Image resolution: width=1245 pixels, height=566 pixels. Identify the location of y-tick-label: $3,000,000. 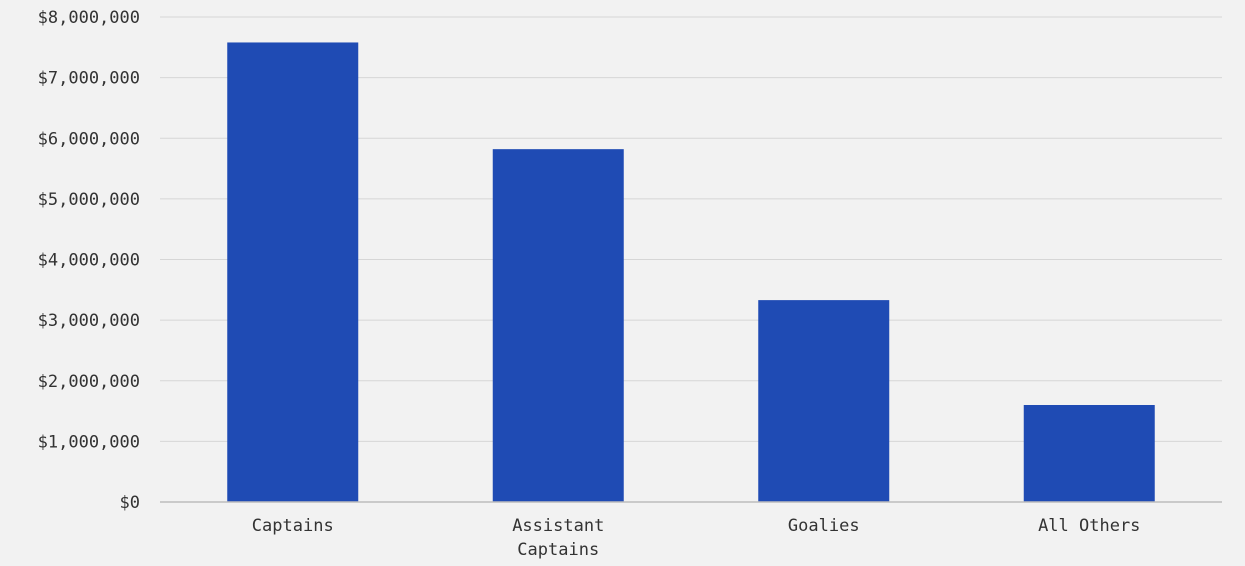
(89, 321).